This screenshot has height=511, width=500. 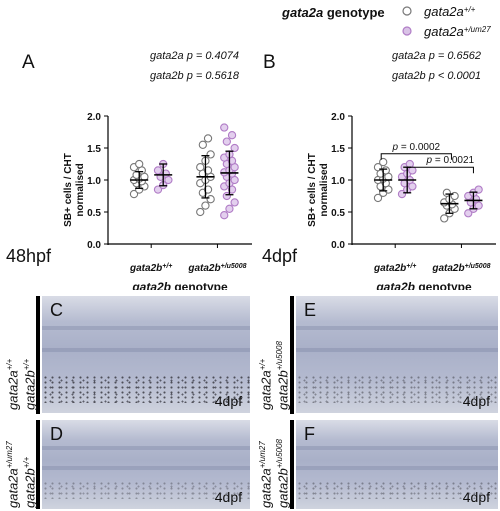 What do you see at coordinates (274, 473) in the screenshot?
I see `genotype-label-f: gata2a+/um27 gata2b+/u5008` at bounding box center [274, 473].